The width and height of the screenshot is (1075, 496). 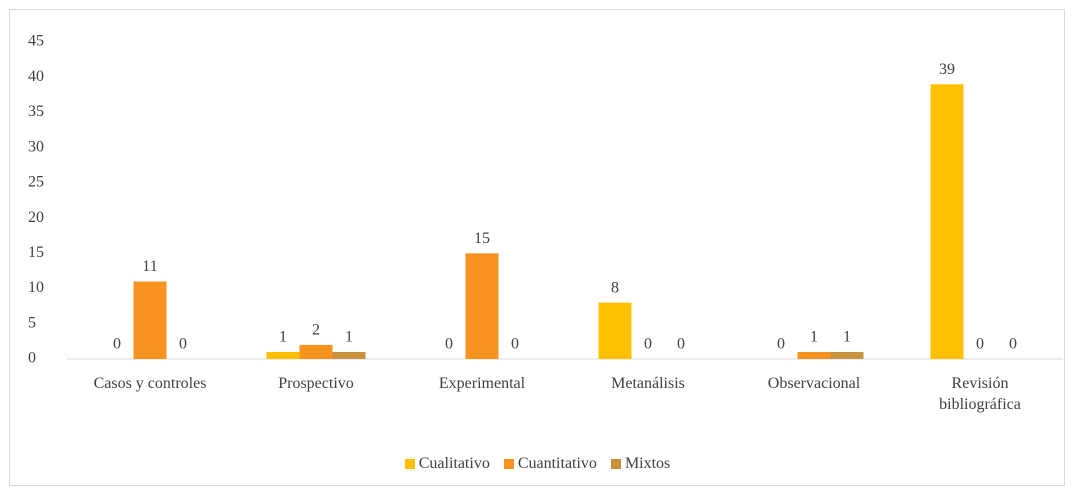 I want to click on y-tick-label: 15, so click(x=36, y=252).